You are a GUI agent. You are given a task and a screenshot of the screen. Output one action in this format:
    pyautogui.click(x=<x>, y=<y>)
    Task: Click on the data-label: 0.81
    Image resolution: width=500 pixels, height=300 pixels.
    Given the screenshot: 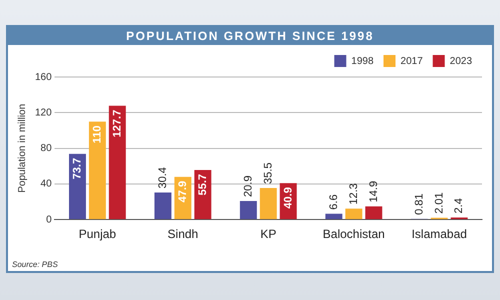 What is the action you would take?
    pyautogui.click(x=419, y=204)
    